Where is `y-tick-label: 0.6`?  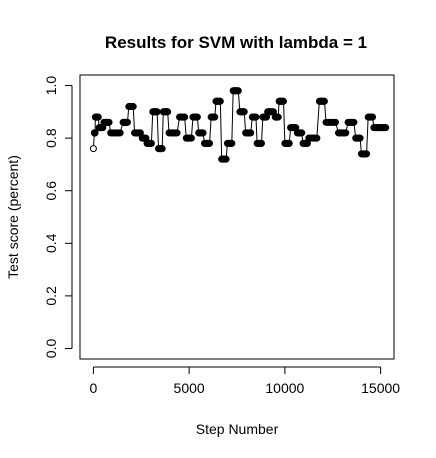
y-tick-label: 0.6 is located at coordinates (51, 191).